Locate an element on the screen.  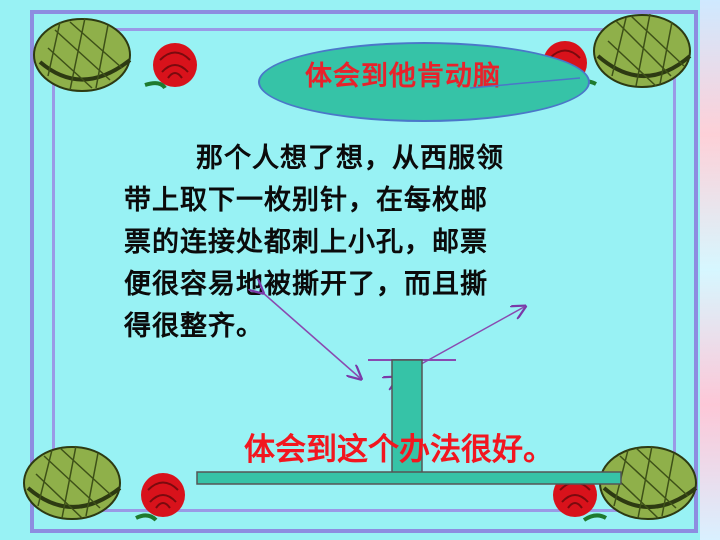
t-base is located at coordinates (409, 478).